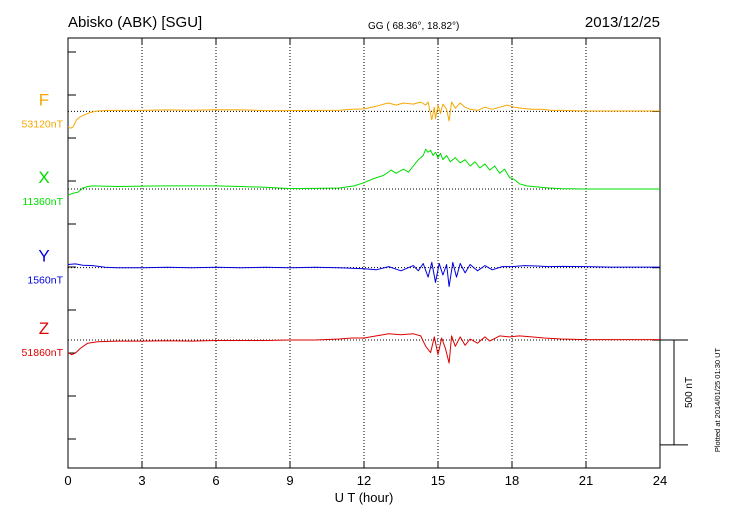  Describe the element at coordinates (43, 177) in the screenshot. I see `label-X: X` at that location.